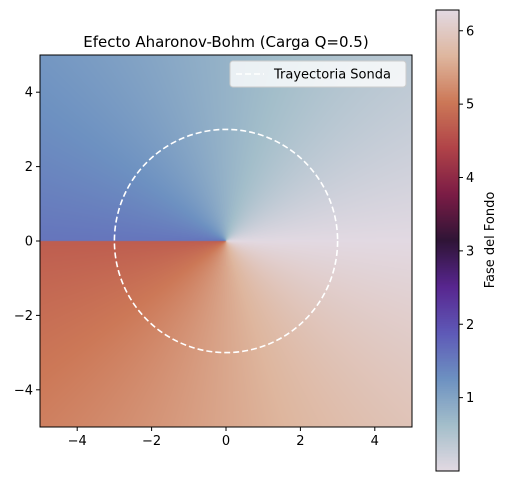  Describe the element at coordinates (375, 441) in the screenshot. I see `x-tick-label: 4` at that location.